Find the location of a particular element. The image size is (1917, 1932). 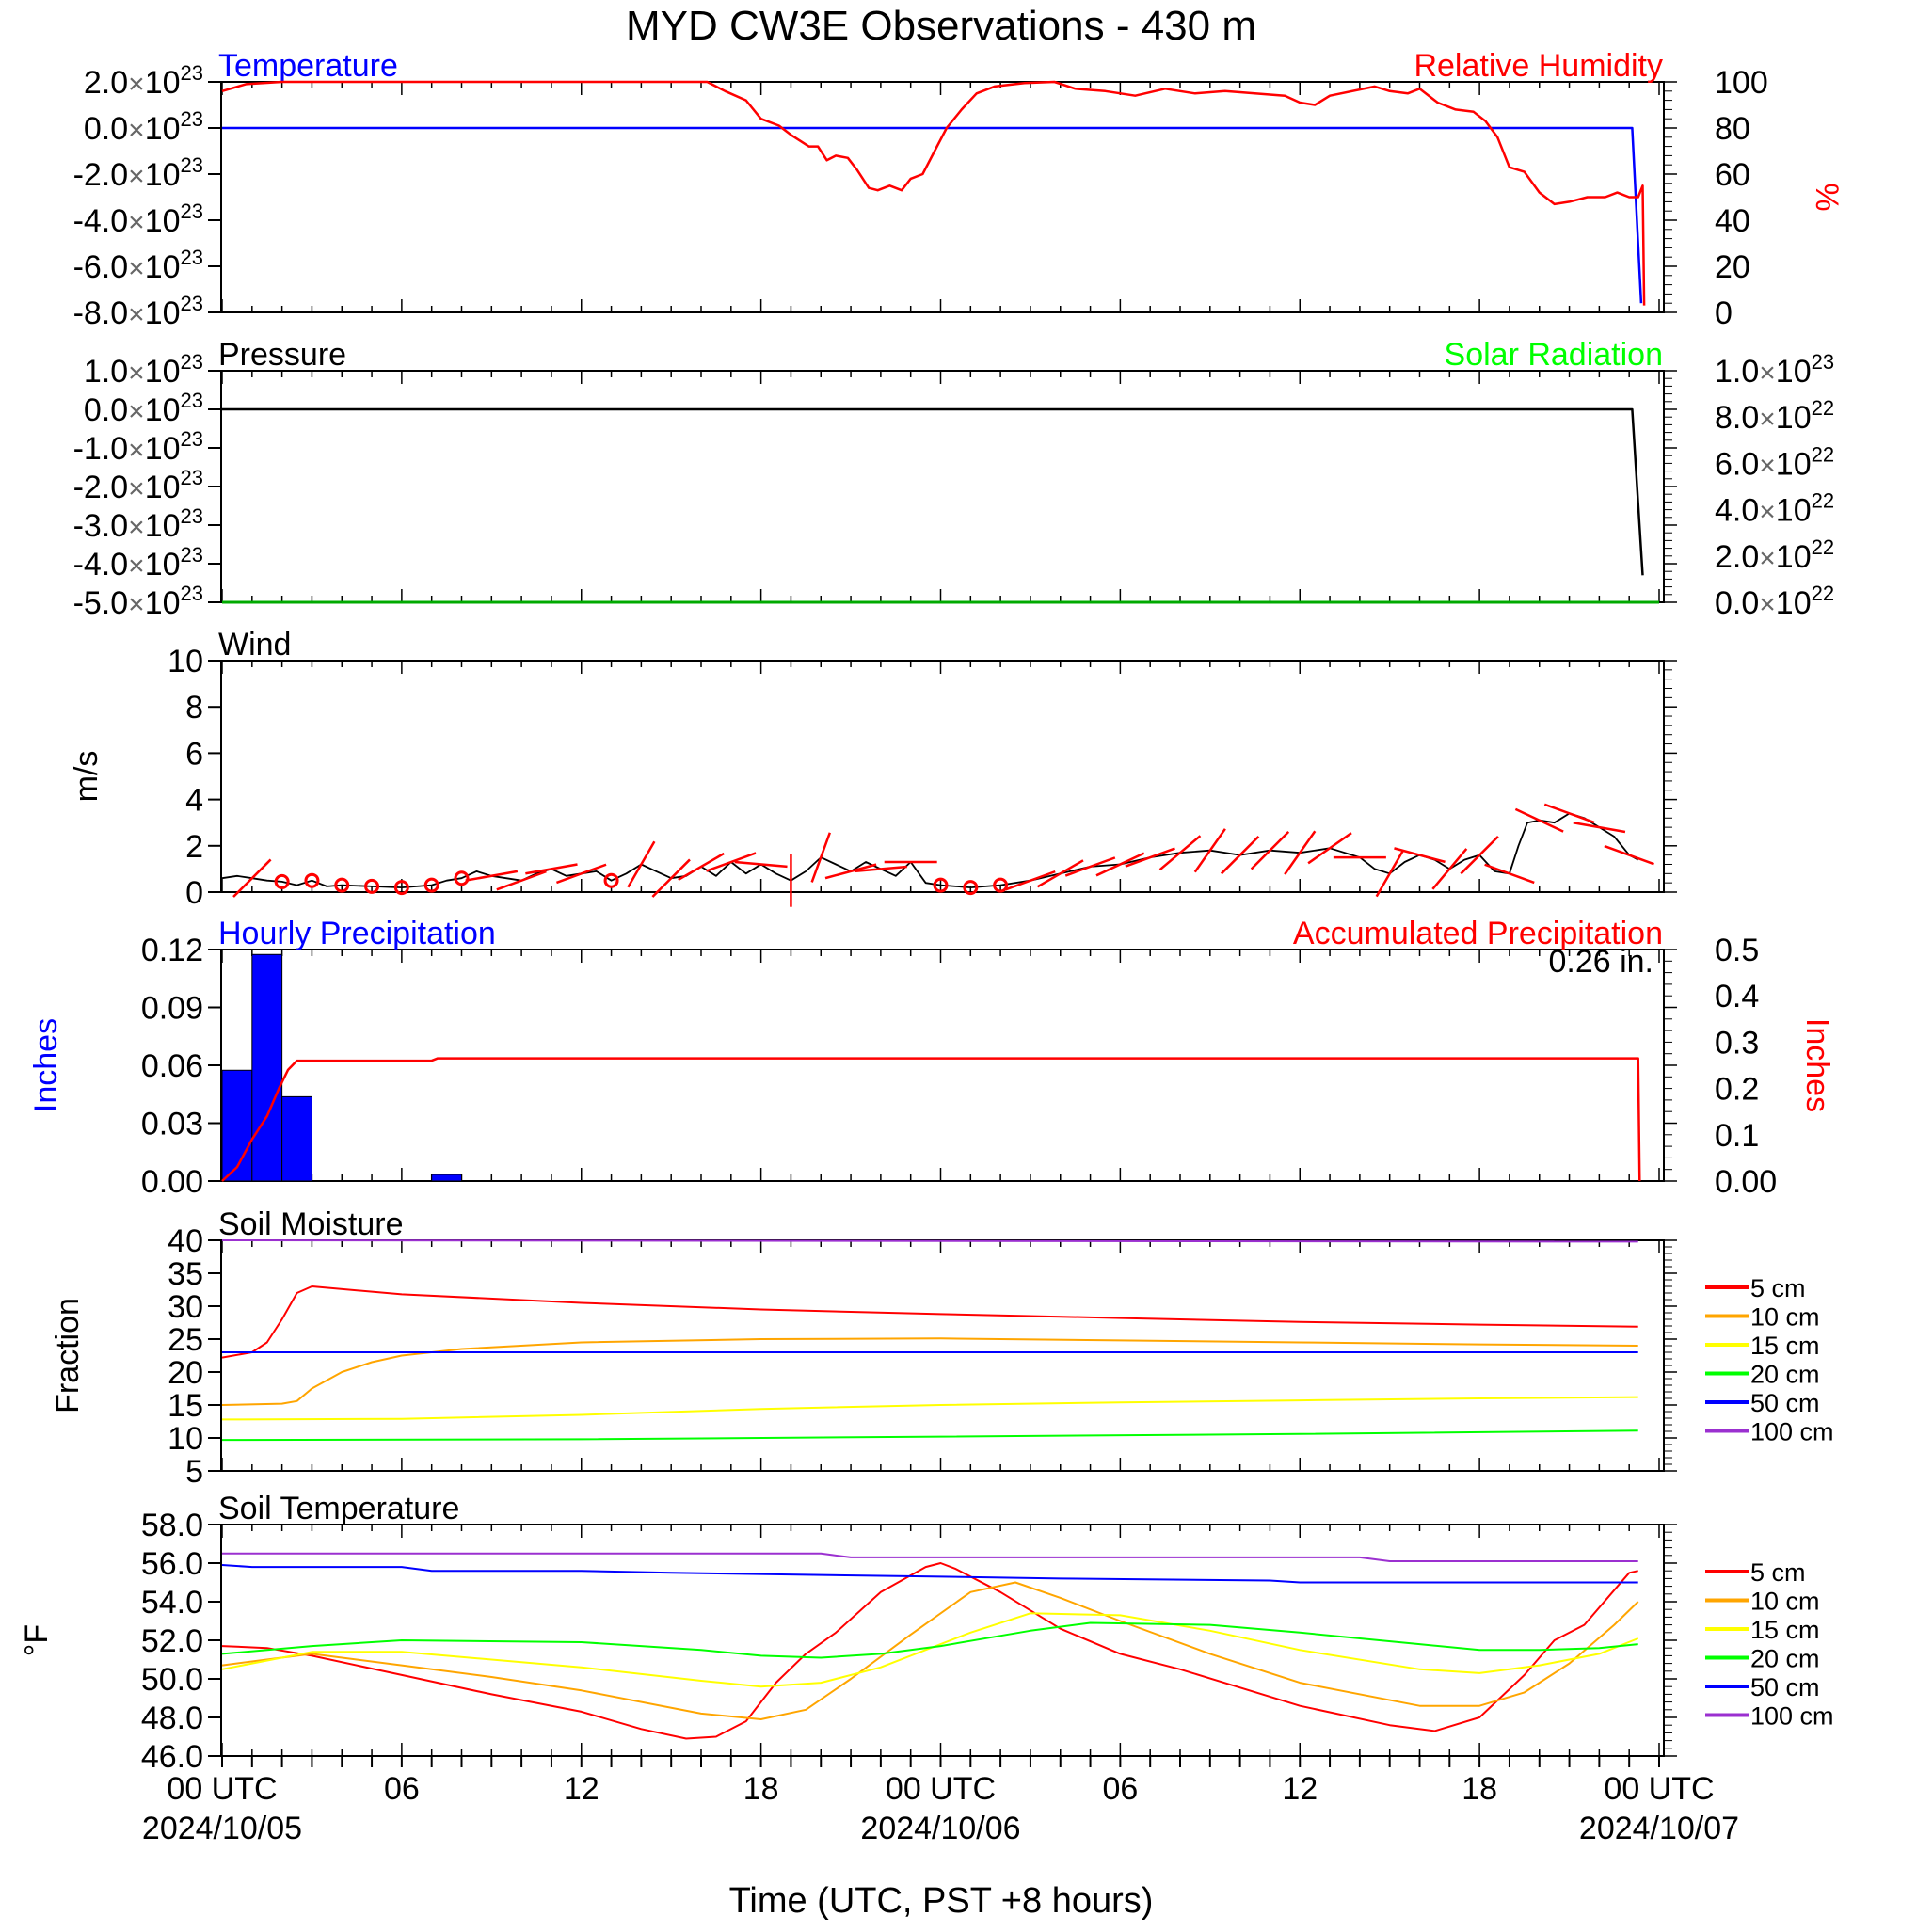

y-tick-label-left: -2.0×10²³ is located at coordinates (138, 485).